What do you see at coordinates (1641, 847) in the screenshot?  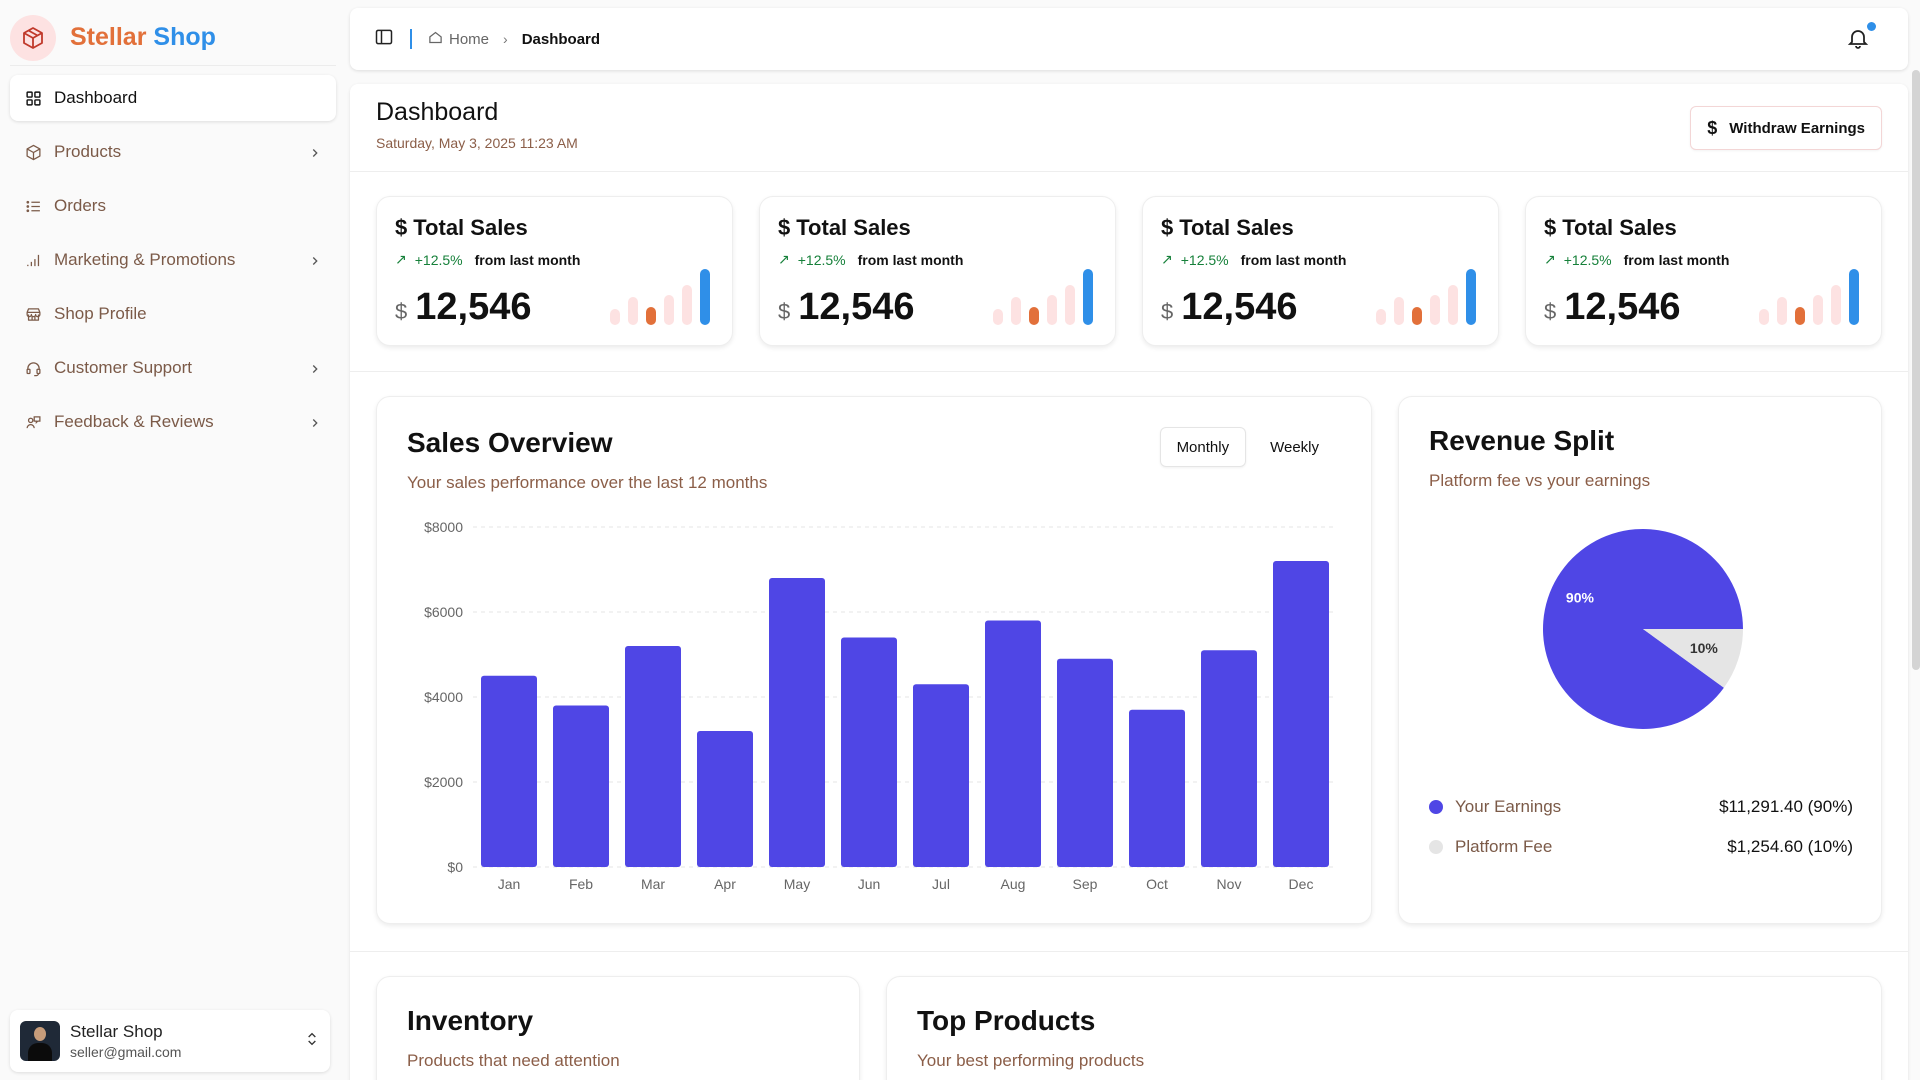 I see `legend-item: Platform Fee $1,254.60 (10%)` at bounding box center [1641, 847].